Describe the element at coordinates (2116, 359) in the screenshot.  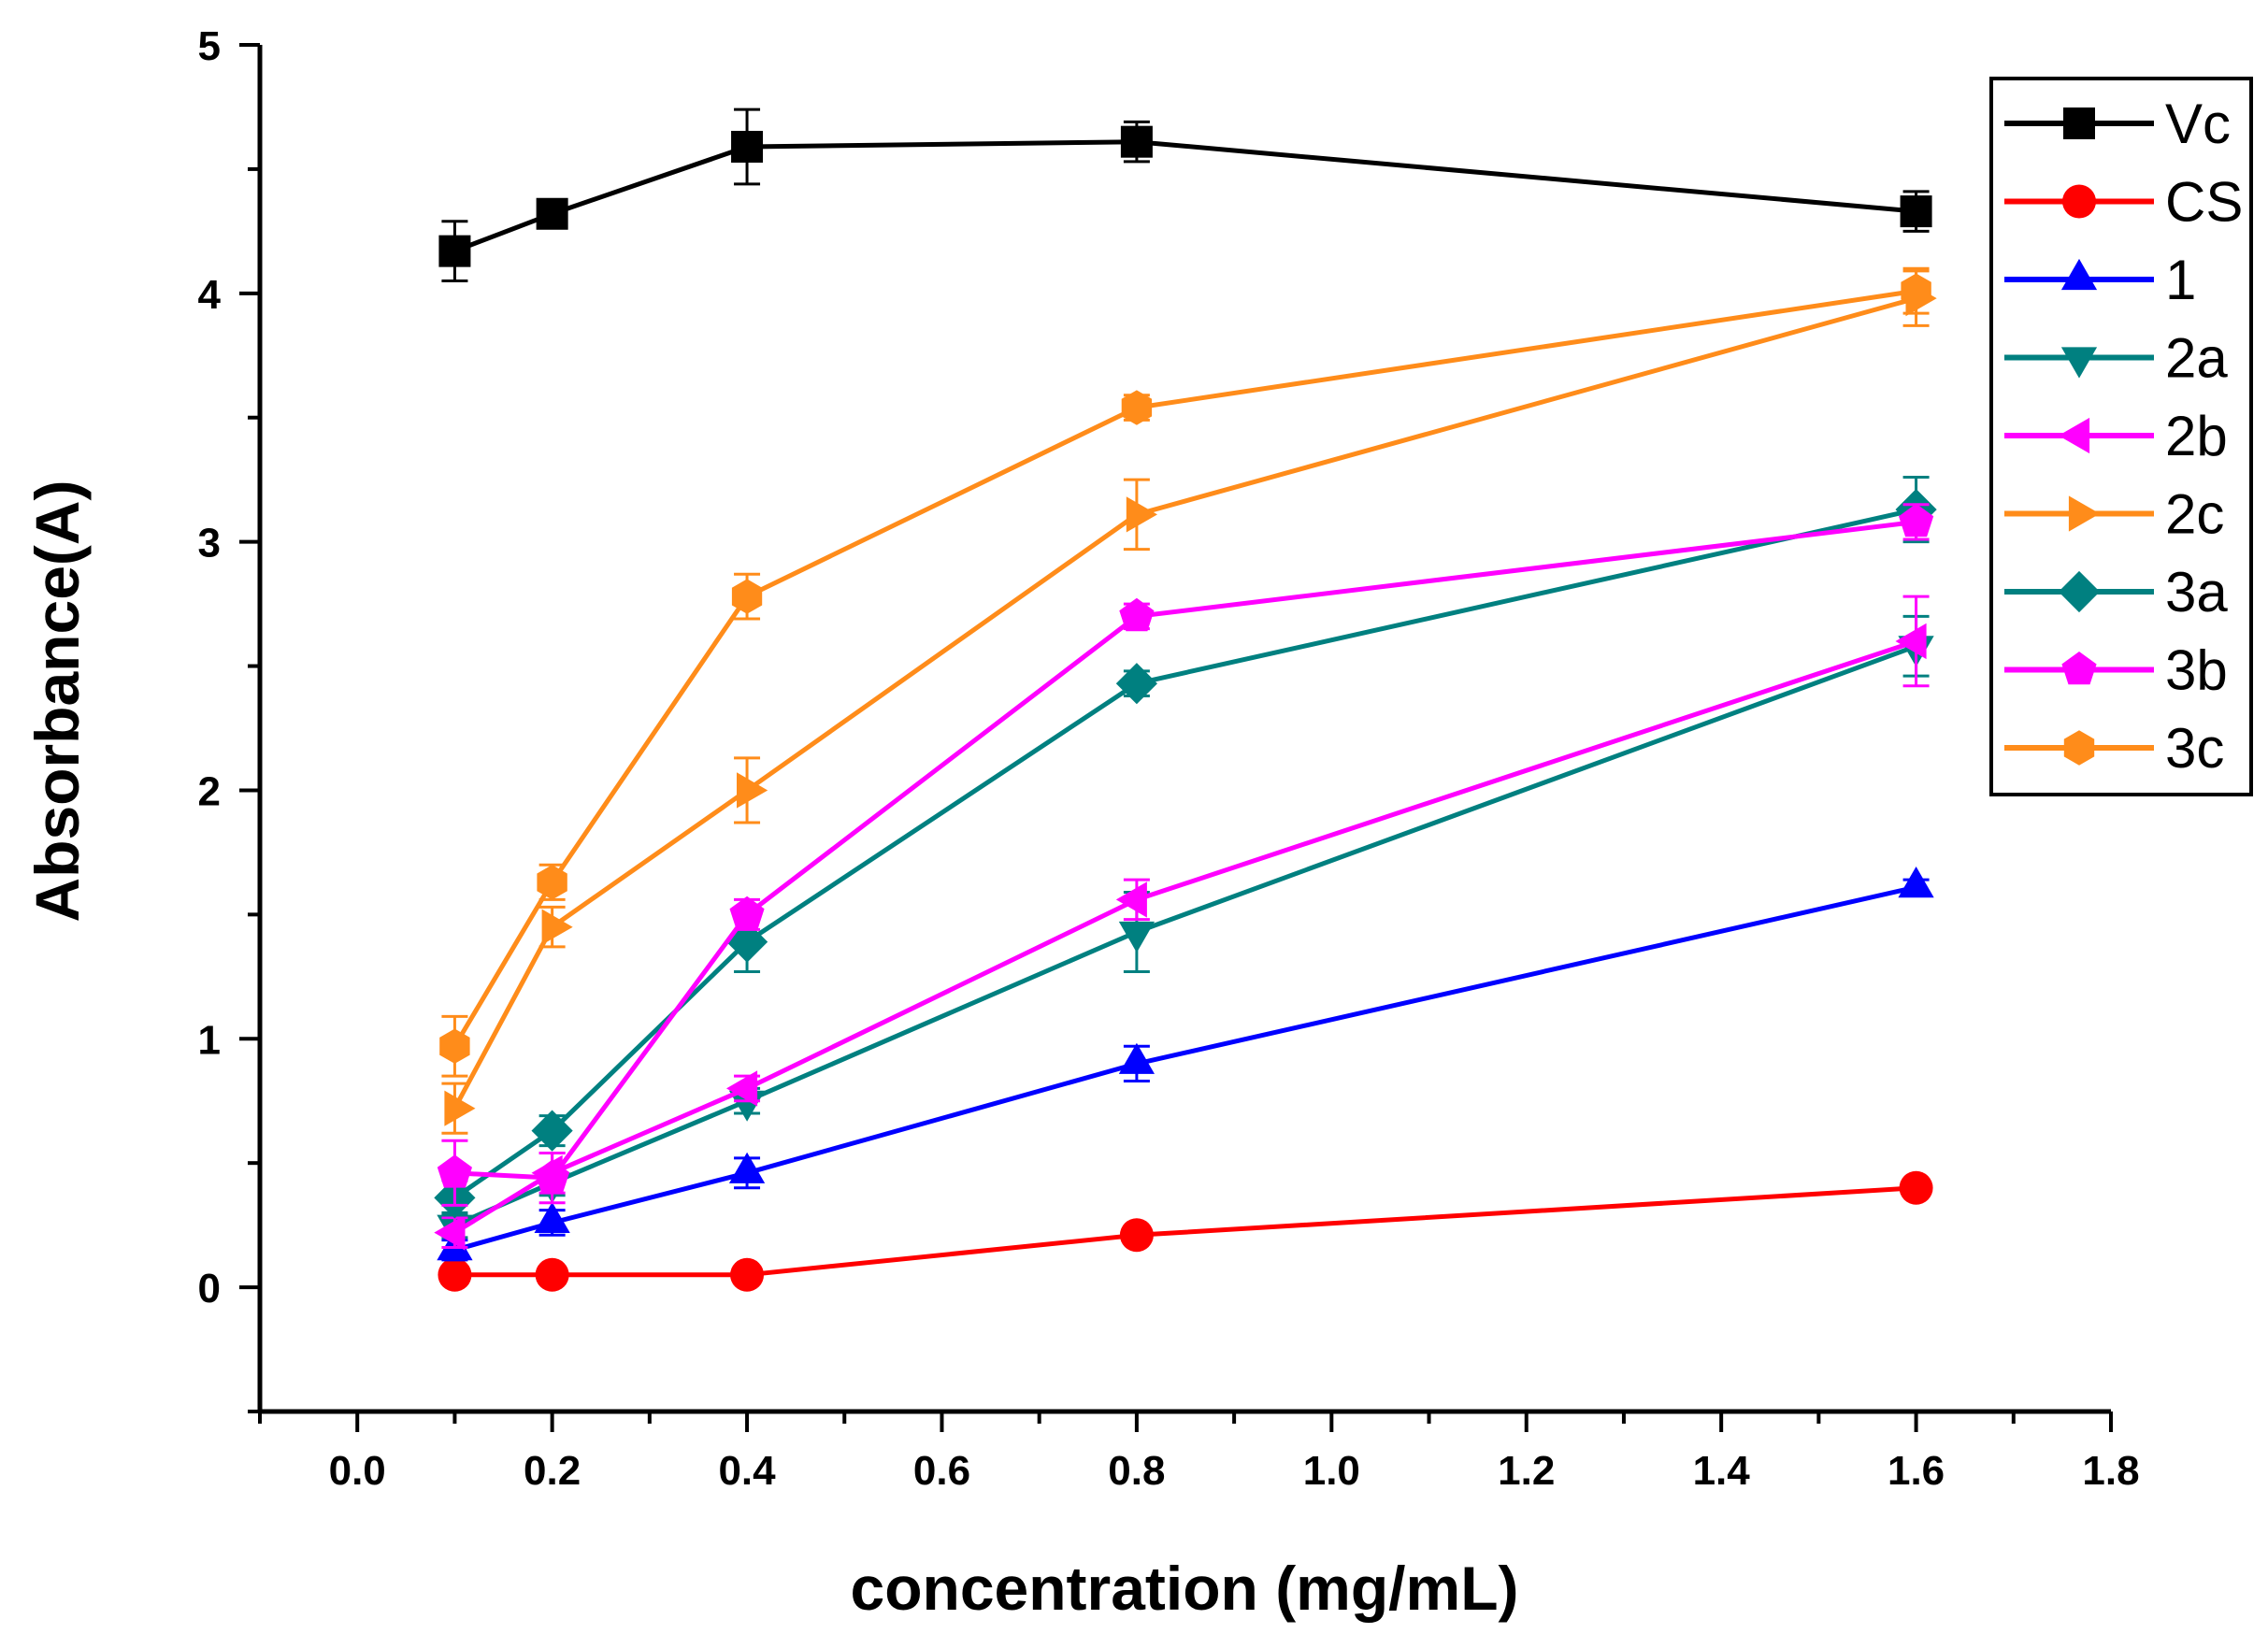
I see `legend-item-2a: 2a` at that location.